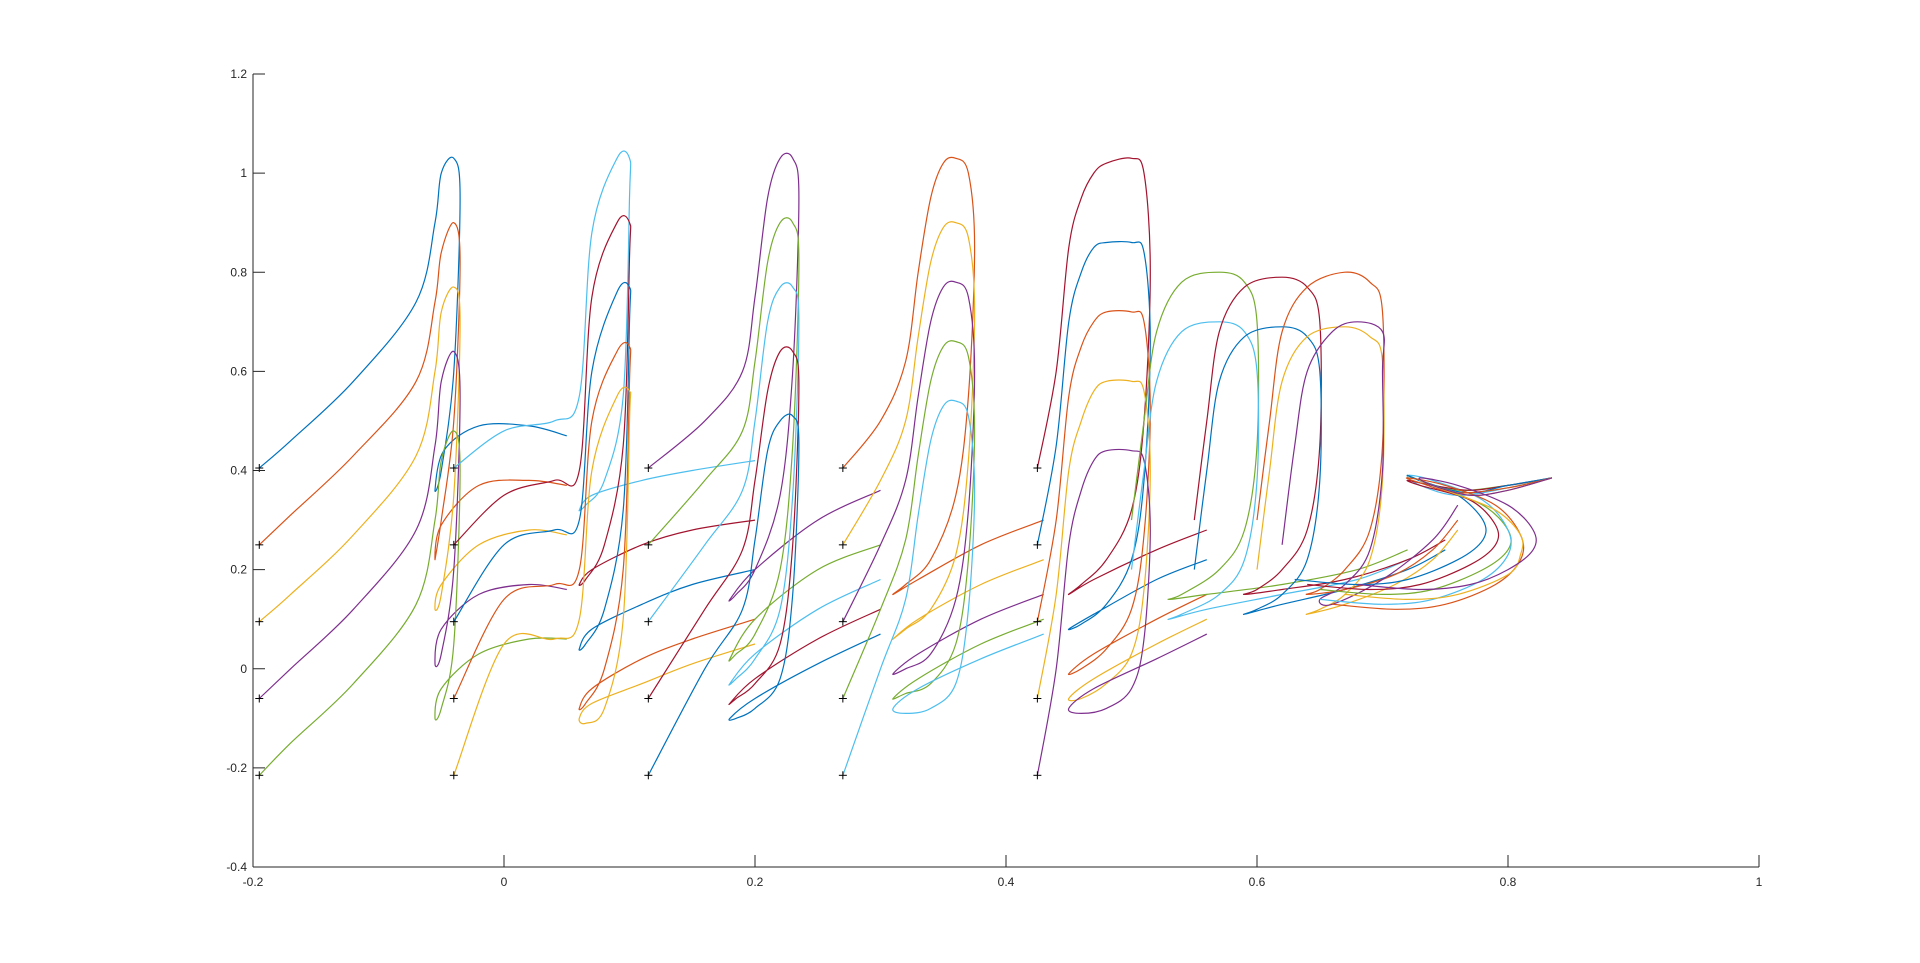 This screenshot has height=963, width=1920. I want to click on y-tick-label: -0.4, so click(236, 867).